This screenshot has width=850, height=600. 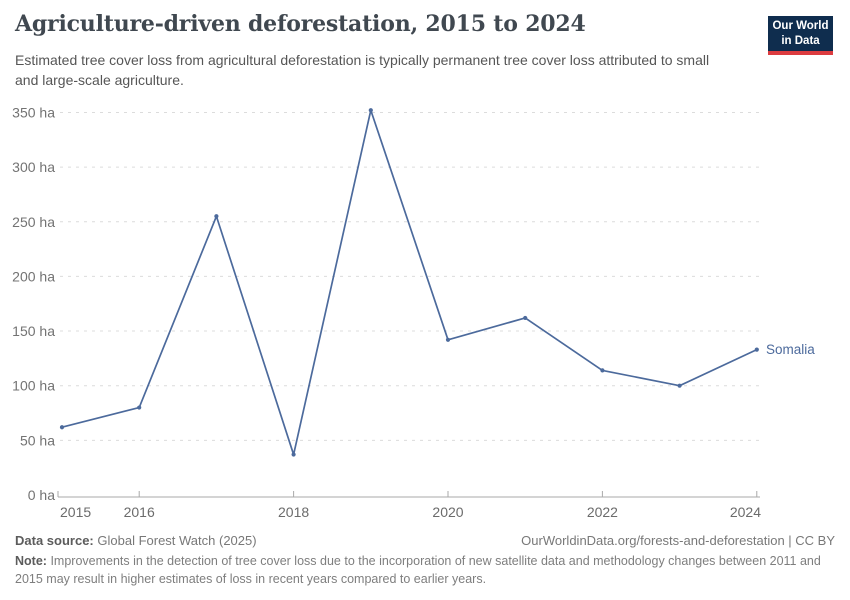 What do you see at coordinates (33, 167) in the screenshot?
I see `y-axis-tick-label: 300 ha` at bounding box center [33, 167].